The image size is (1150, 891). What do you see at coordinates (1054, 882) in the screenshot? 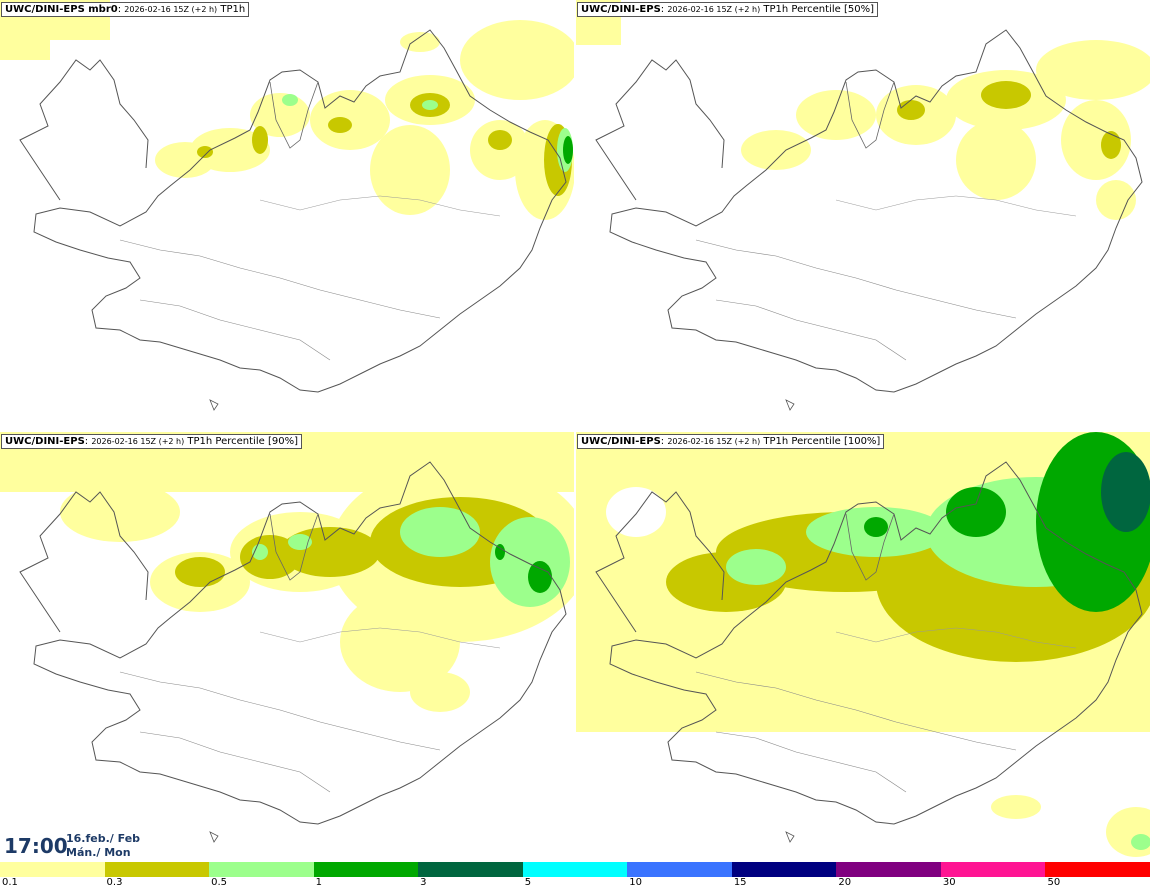
I see `colorbar-label: 50` at bounding box center [1054, 882].